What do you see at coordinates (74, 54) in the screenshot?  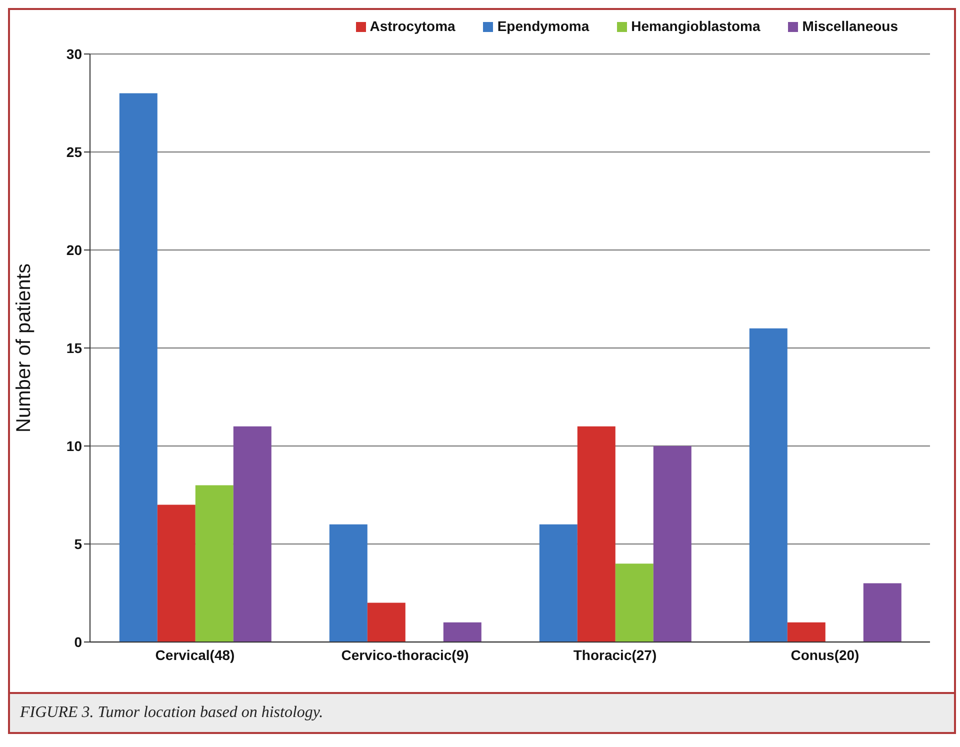 I see `y-tick-label: 30` at bounding box center [74, 54].